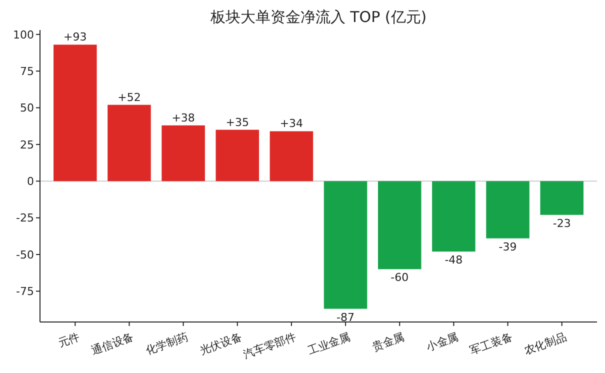 This screenshot has height=373, width=605. What do you see at coordinates (329, 344) in the screenshot?
I see `x-tick-label: 工业金属` at bounding box center [329, 344].